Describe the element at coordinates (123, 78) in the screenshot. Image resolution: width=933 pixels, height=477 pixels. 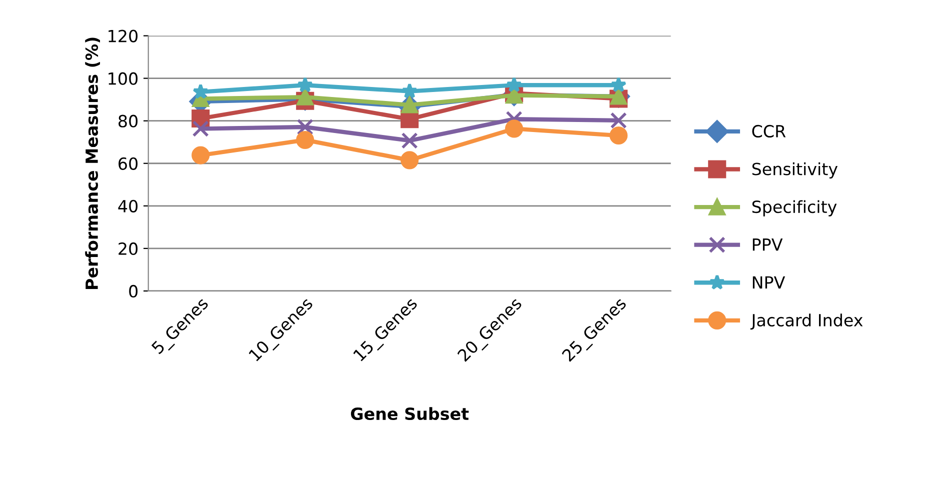
I see `y-tick-label: 100` at that location.